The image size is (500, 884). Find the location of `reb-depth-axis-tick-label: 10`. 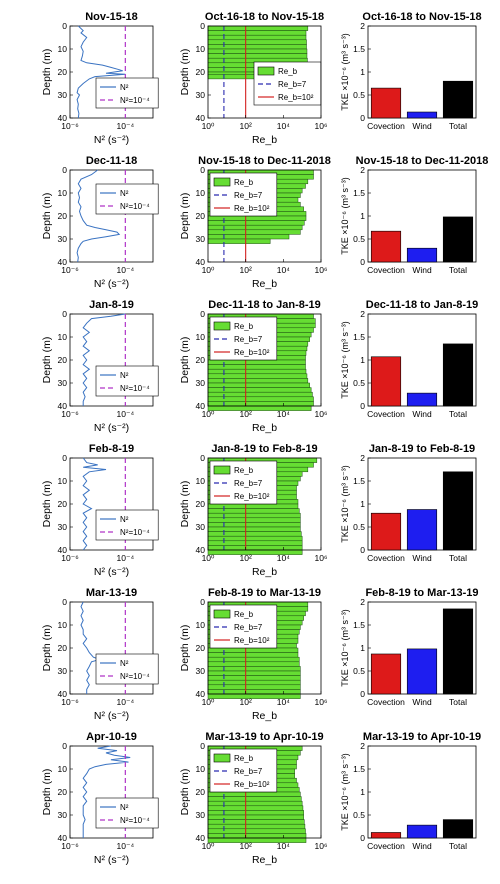

reb-depth-axis-tick-label: 10 is located at coordinates (201, 49).